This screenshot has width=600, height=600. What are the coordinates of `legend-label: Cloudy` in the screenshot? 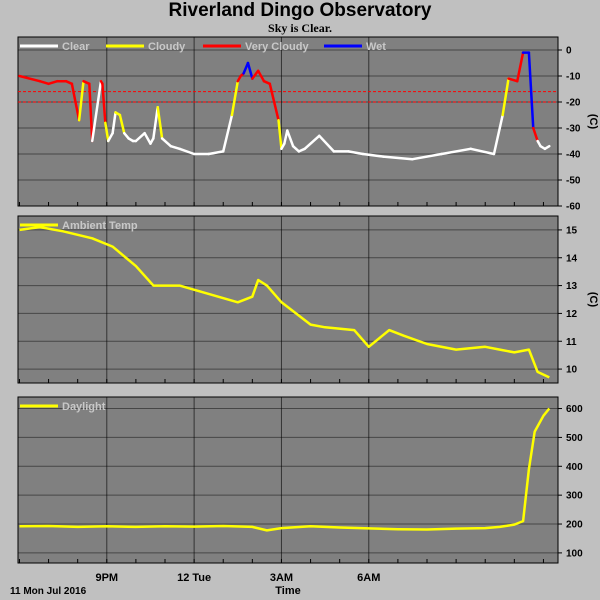 It's located at (167, 47).